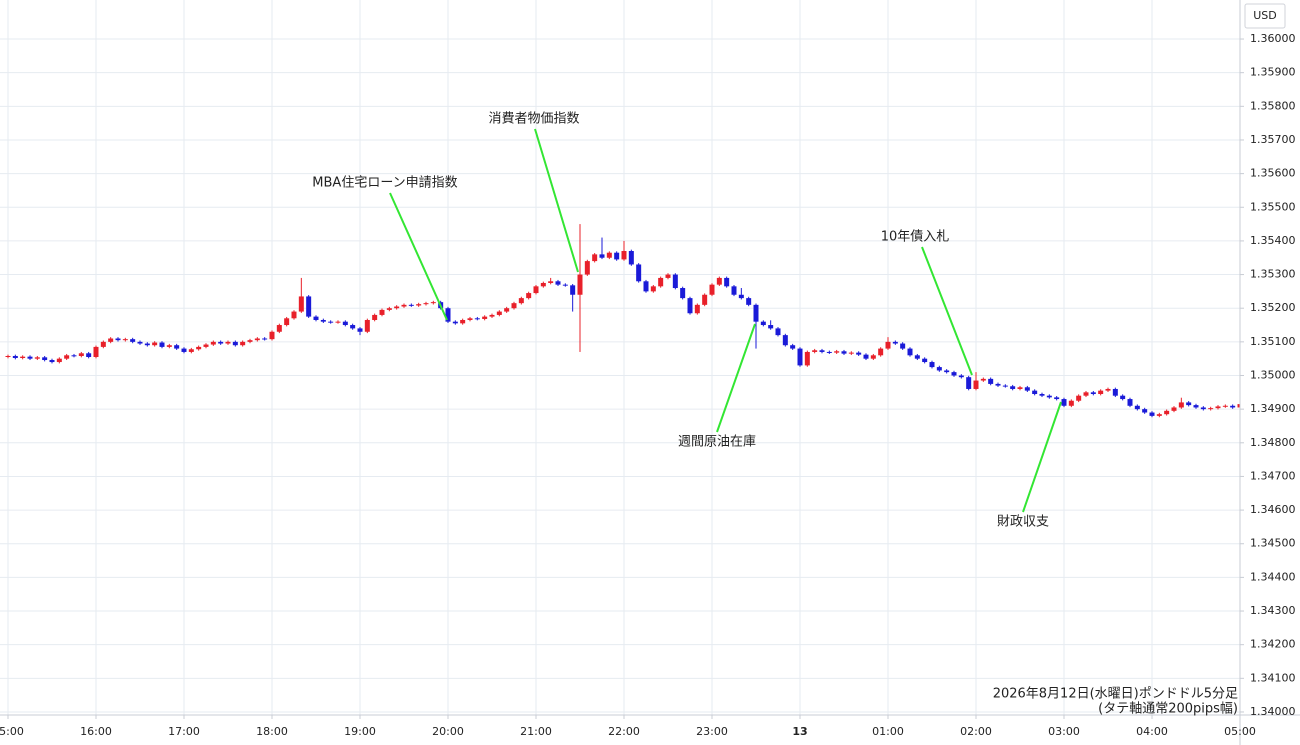  Describe the element at coordinates (1273, 341) in the screenshot. I see `y-tick-label: 1.35100` at that location.